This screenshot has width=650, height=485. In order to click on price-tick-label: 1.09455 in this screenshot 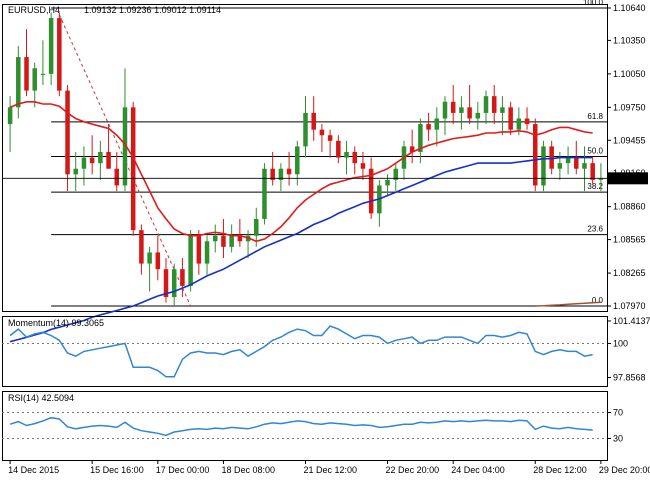, I will do `click(629, 140)`.